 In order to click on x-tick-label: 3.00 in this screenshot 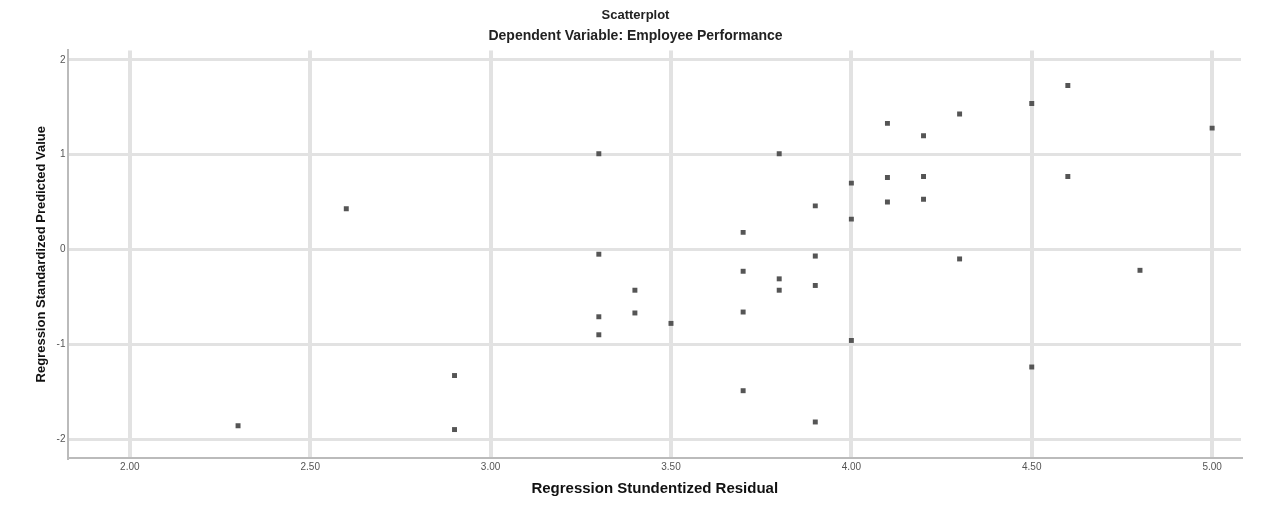, I will do `click(490, 466)`.